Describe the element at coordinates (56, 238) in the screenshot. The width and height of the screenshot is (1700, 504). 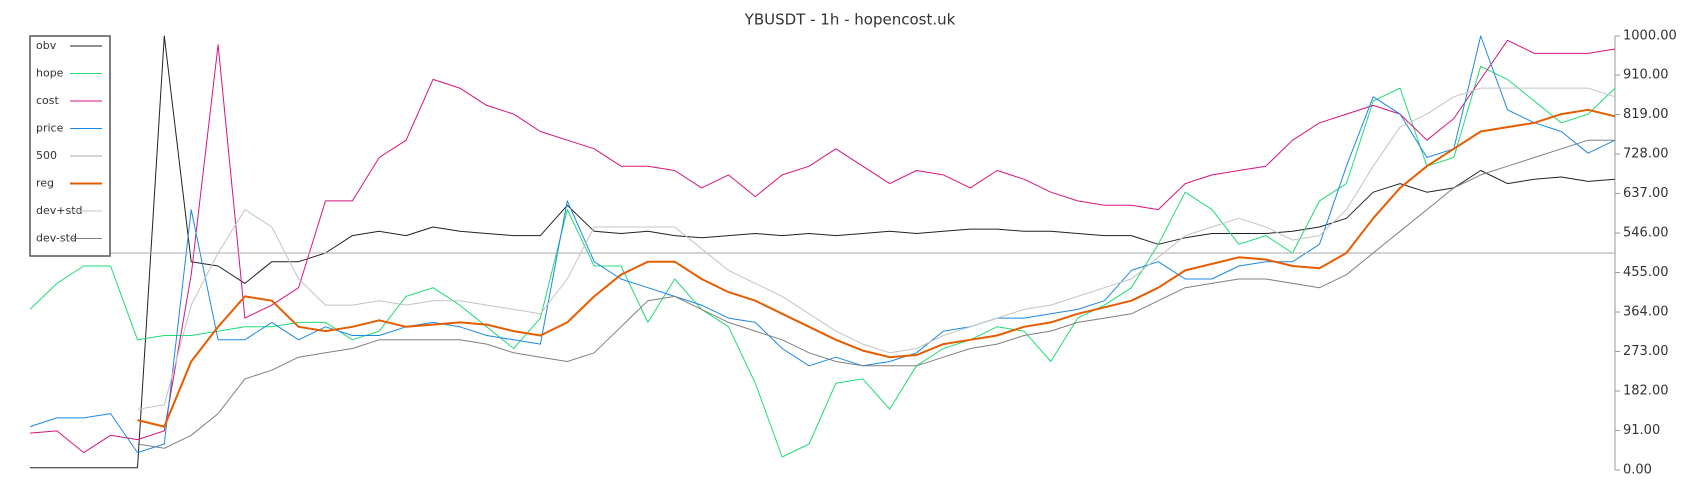
I see `legend-label: dev-std` at that location.